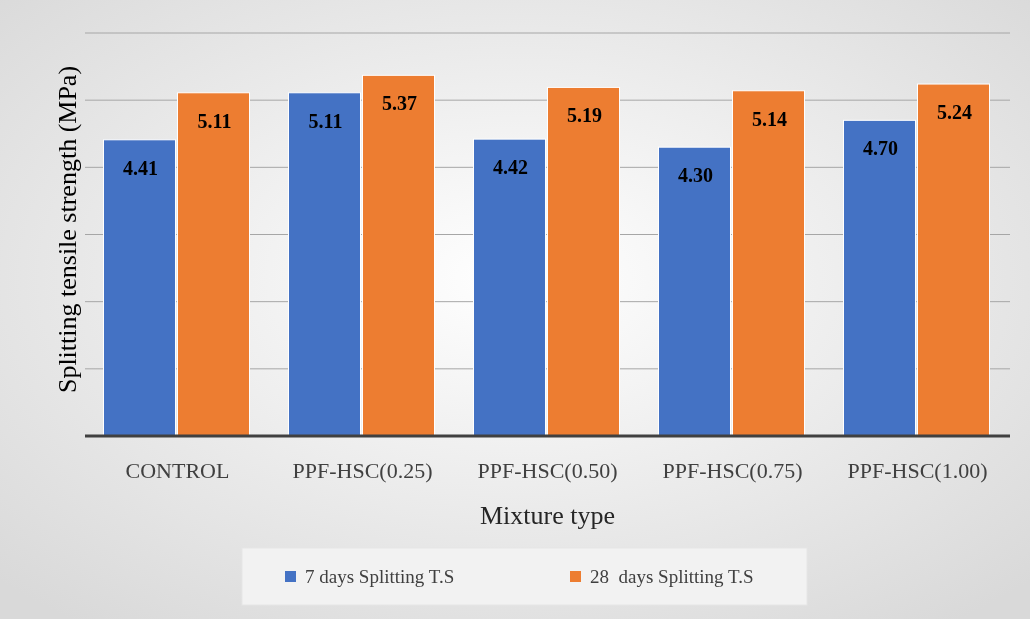  What do you see at coordinates (769, 118) in the screenshot?
I see `data-label: 5.14` at bounding box center [769, 118].